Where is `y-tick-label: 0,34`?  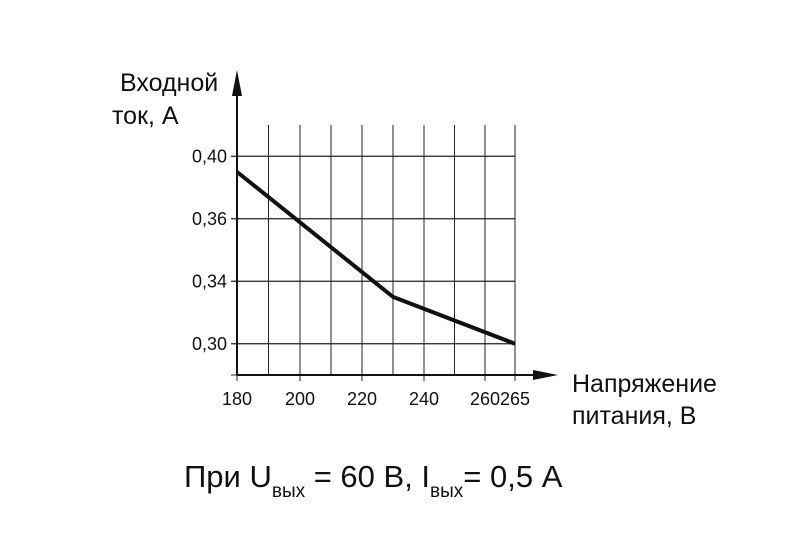
y-tick-label: 0,34 is located at coordinates (209, 281).